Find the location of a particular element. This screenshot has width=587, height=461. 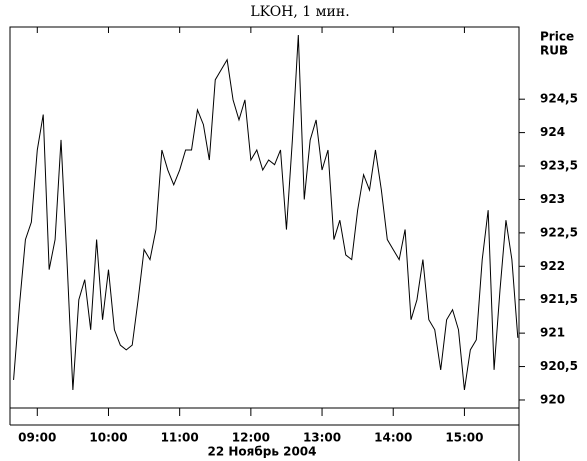

x-tick-label: 13:00 is located at coordinates (322, 438).